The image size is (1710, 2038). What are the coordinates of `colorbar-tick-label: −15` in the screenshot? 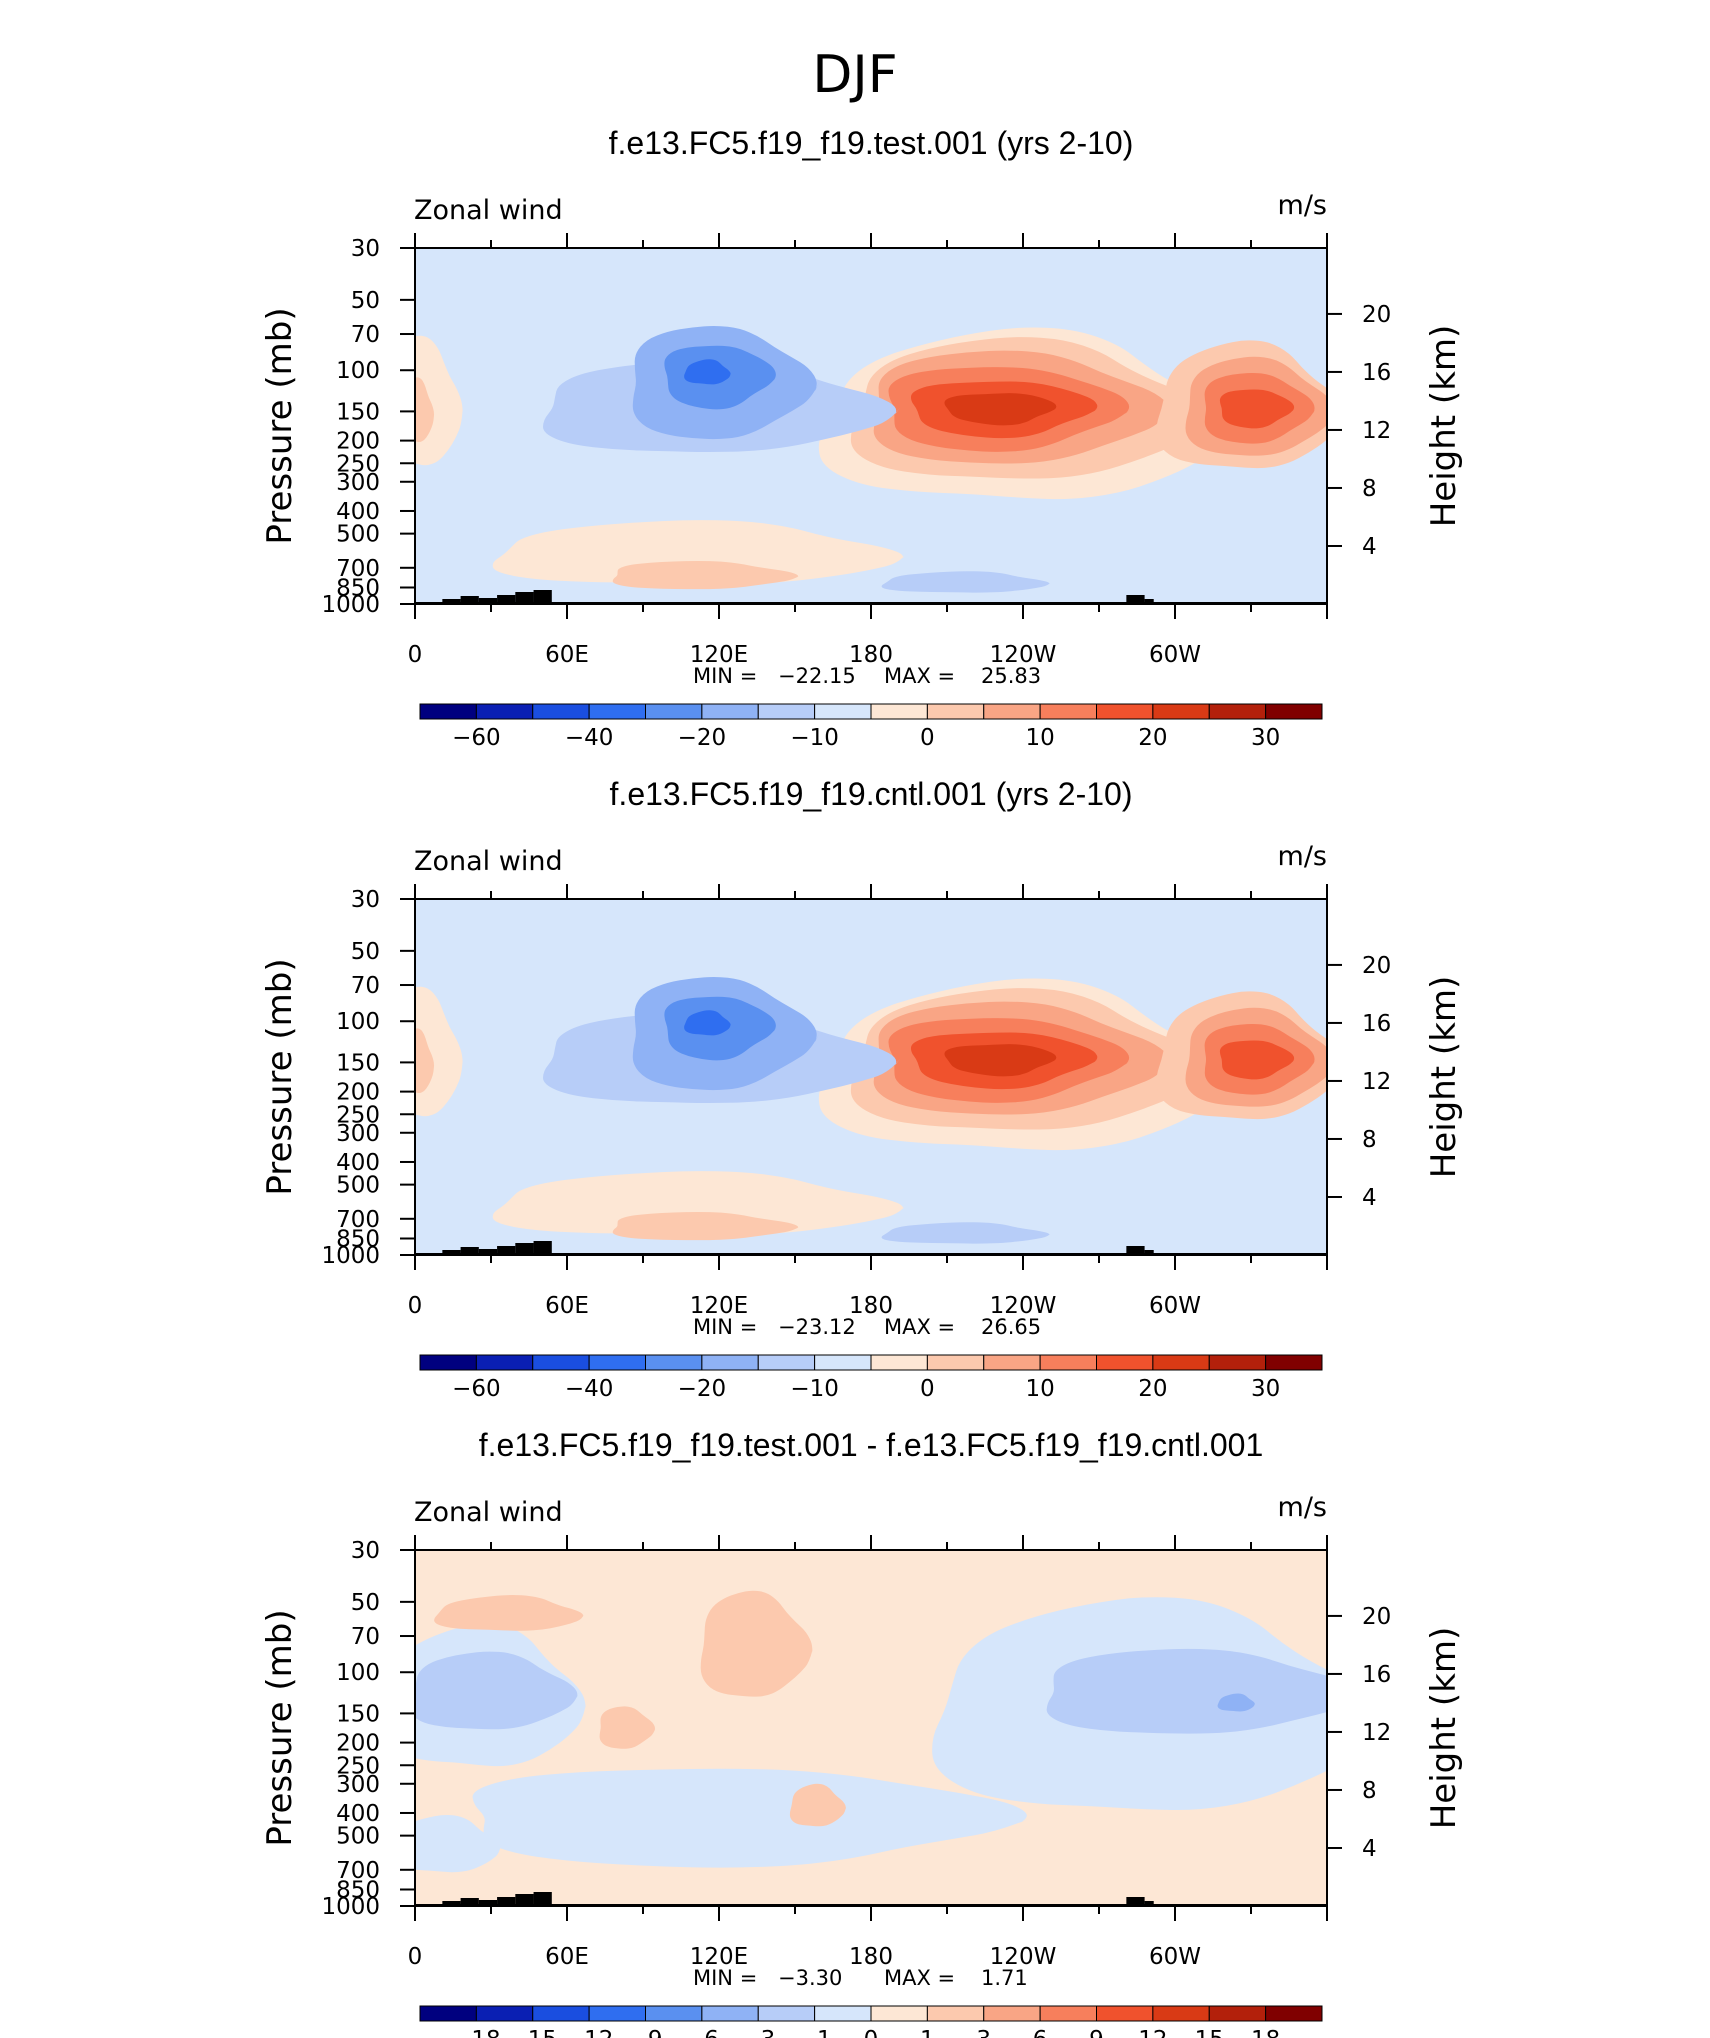 It's located at (532, 2032).